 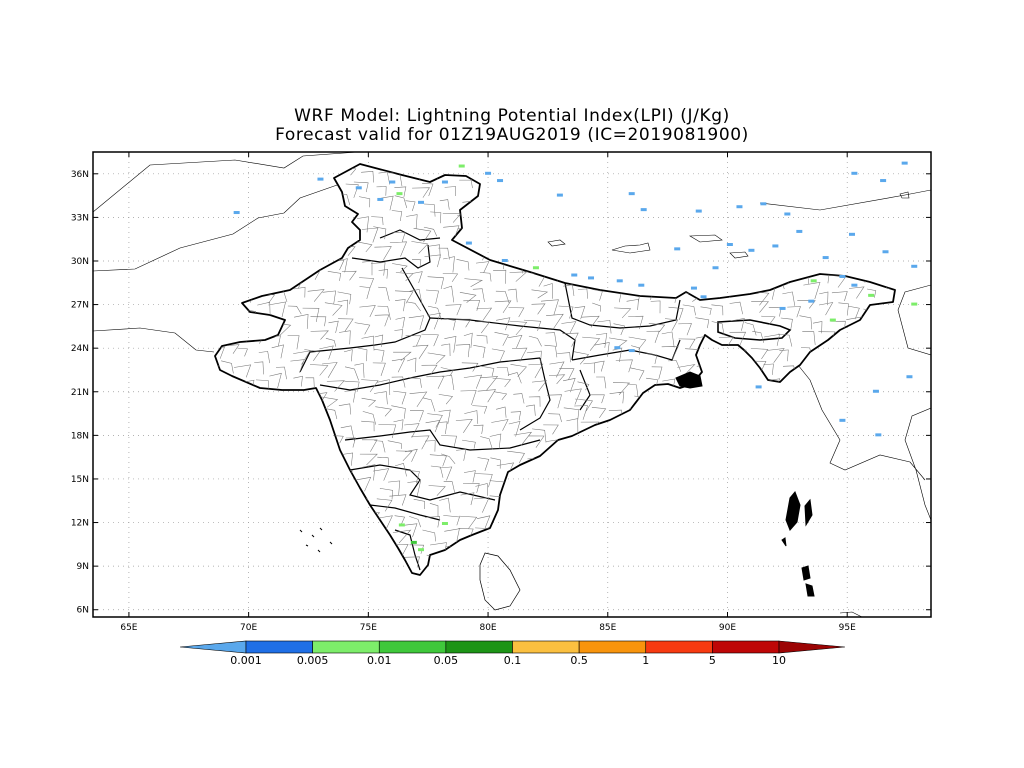 I want to click on lat-tick-label: 12N, so click(x=80, y=524).